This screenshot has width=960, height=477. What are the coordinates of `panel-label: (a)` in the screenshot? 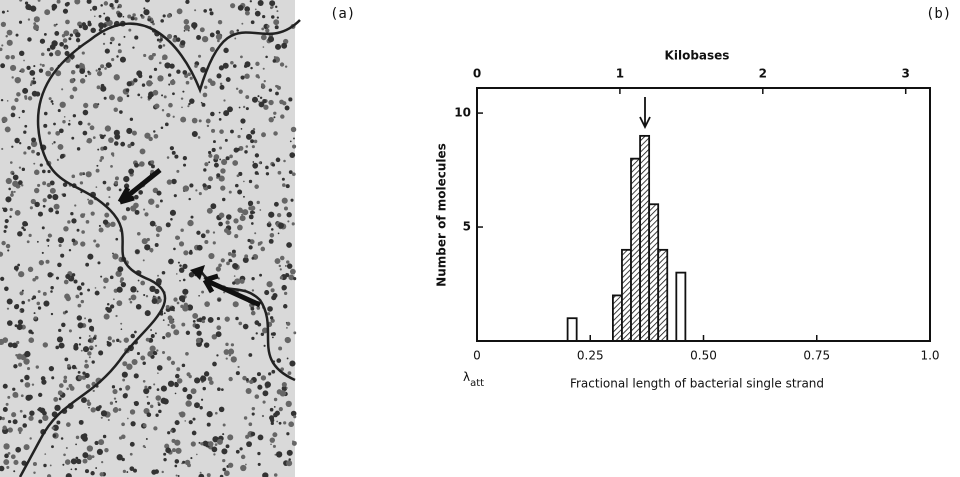 It's located at (342, 14).